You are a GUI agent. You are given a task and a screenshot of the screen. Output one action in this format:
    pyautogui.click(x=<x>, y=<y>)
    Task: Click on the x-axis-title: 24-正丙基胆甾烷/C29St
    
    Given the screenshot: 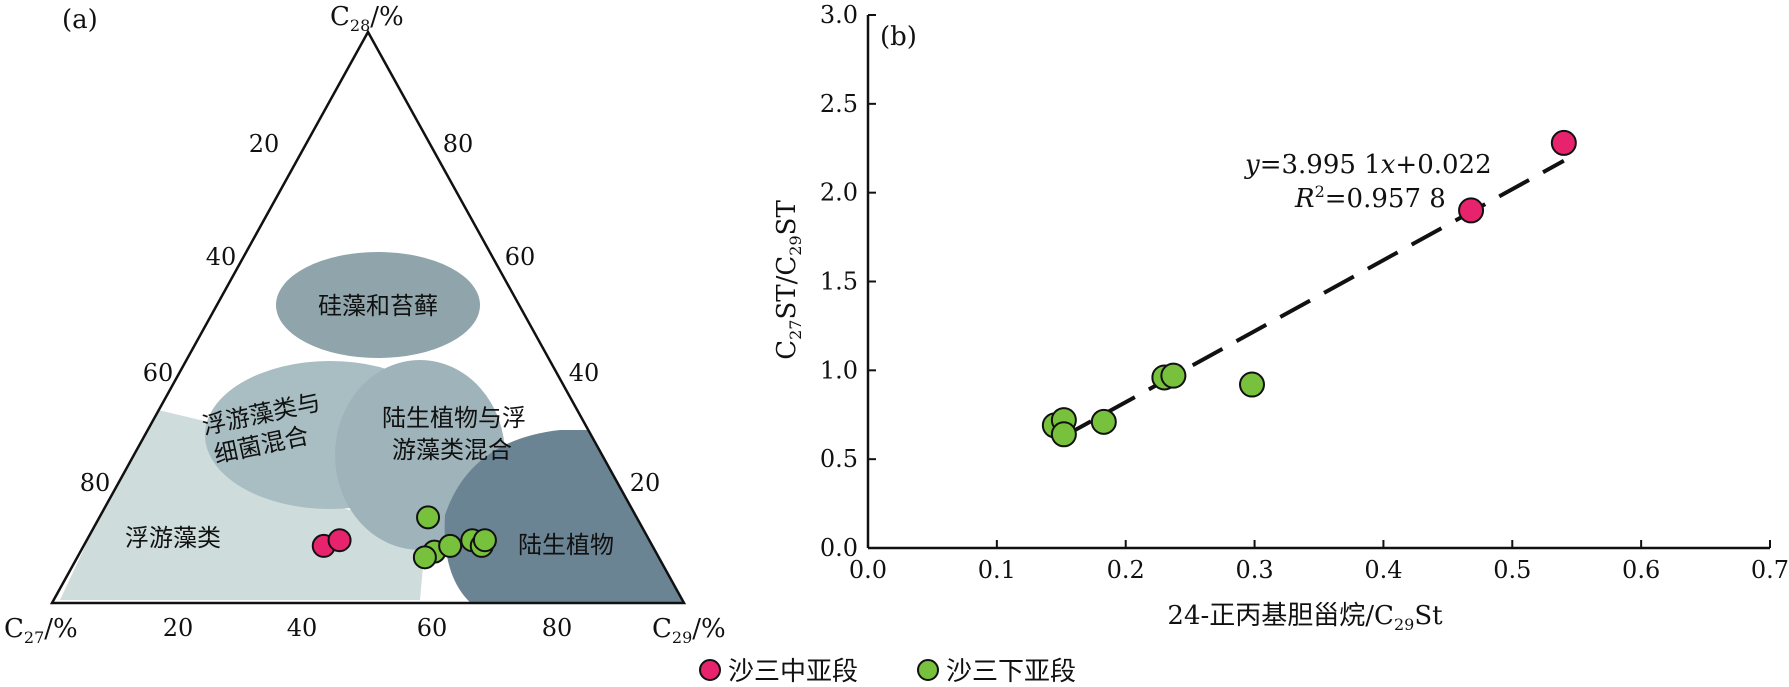 What is the action you would take?
    pyautogui.click(x=1305, y=617)
    